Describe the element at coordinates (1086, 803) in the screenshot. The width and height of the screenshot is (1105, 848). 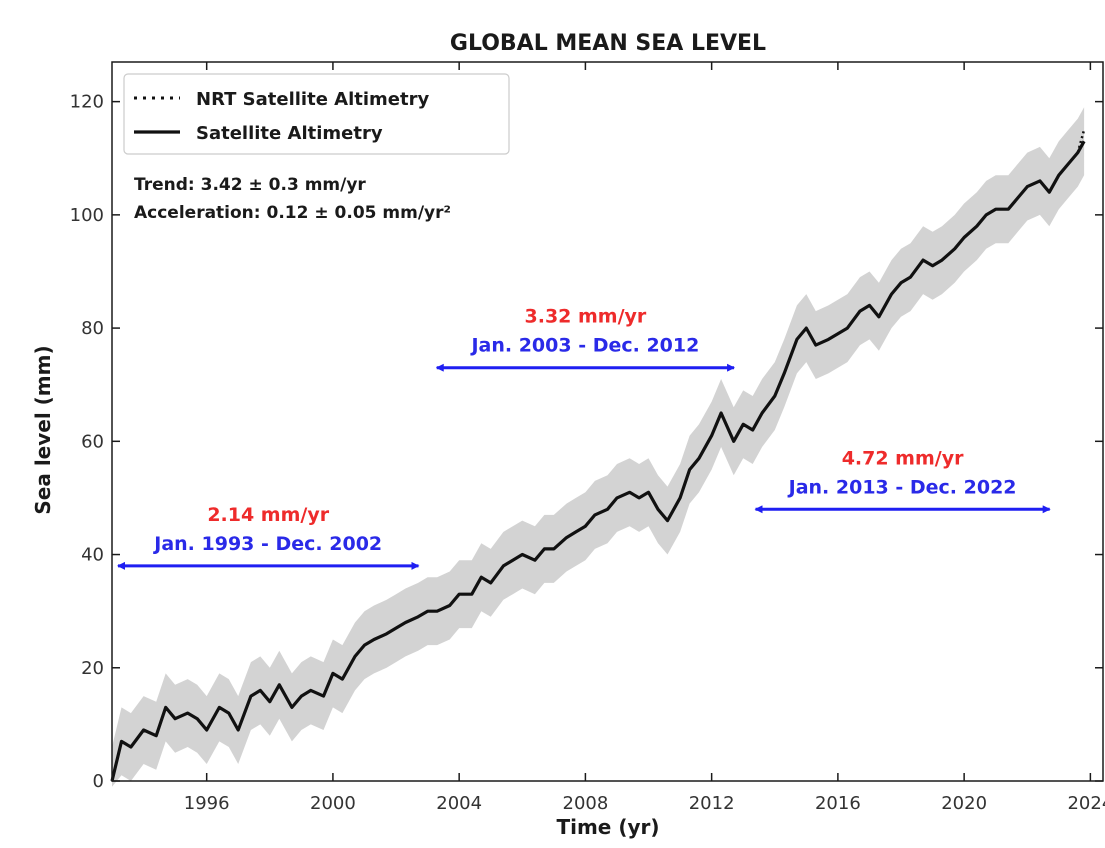
I see `x-tick-label: 2024` at that location.